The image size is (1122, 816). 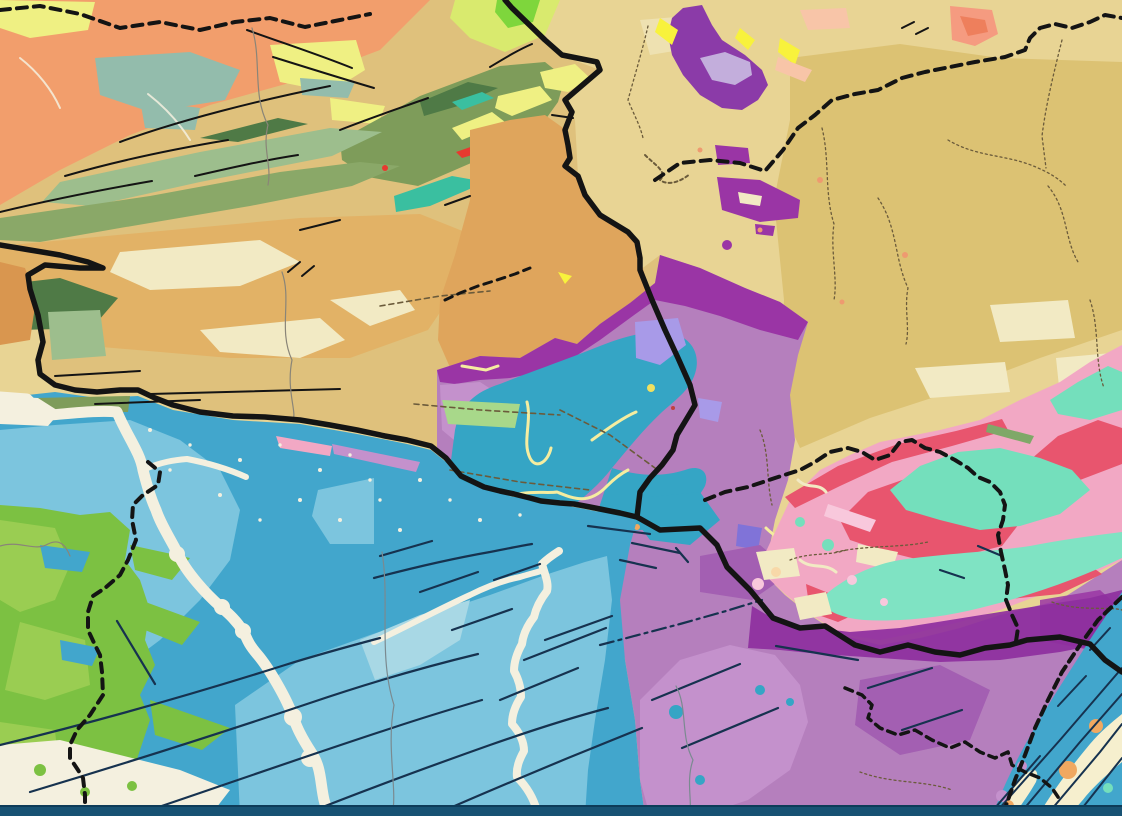 What do you see at coordinates (908, 25) in the screenshot?
I see `bedding-tick` at bounding box center [908, 25].